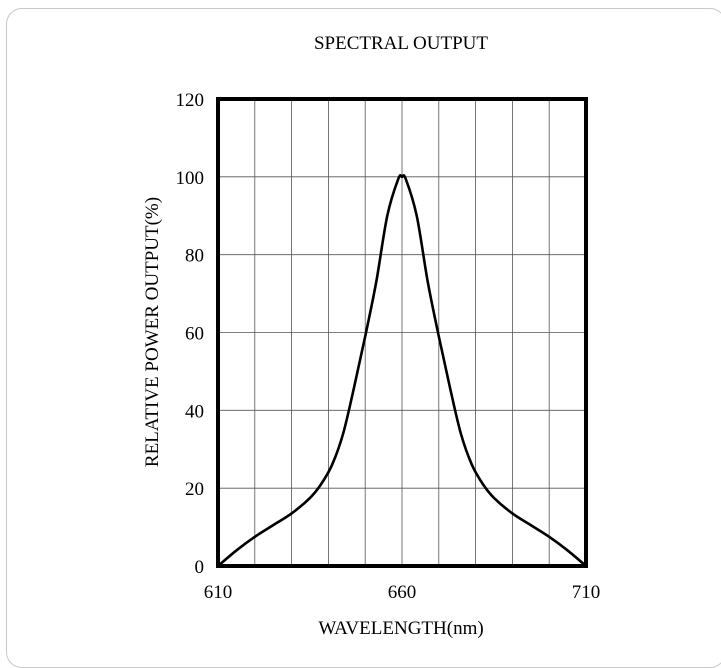  Describe the element at coordinates (586, 592) in the screenshot. I see `x-tick-label: 710` at that location.